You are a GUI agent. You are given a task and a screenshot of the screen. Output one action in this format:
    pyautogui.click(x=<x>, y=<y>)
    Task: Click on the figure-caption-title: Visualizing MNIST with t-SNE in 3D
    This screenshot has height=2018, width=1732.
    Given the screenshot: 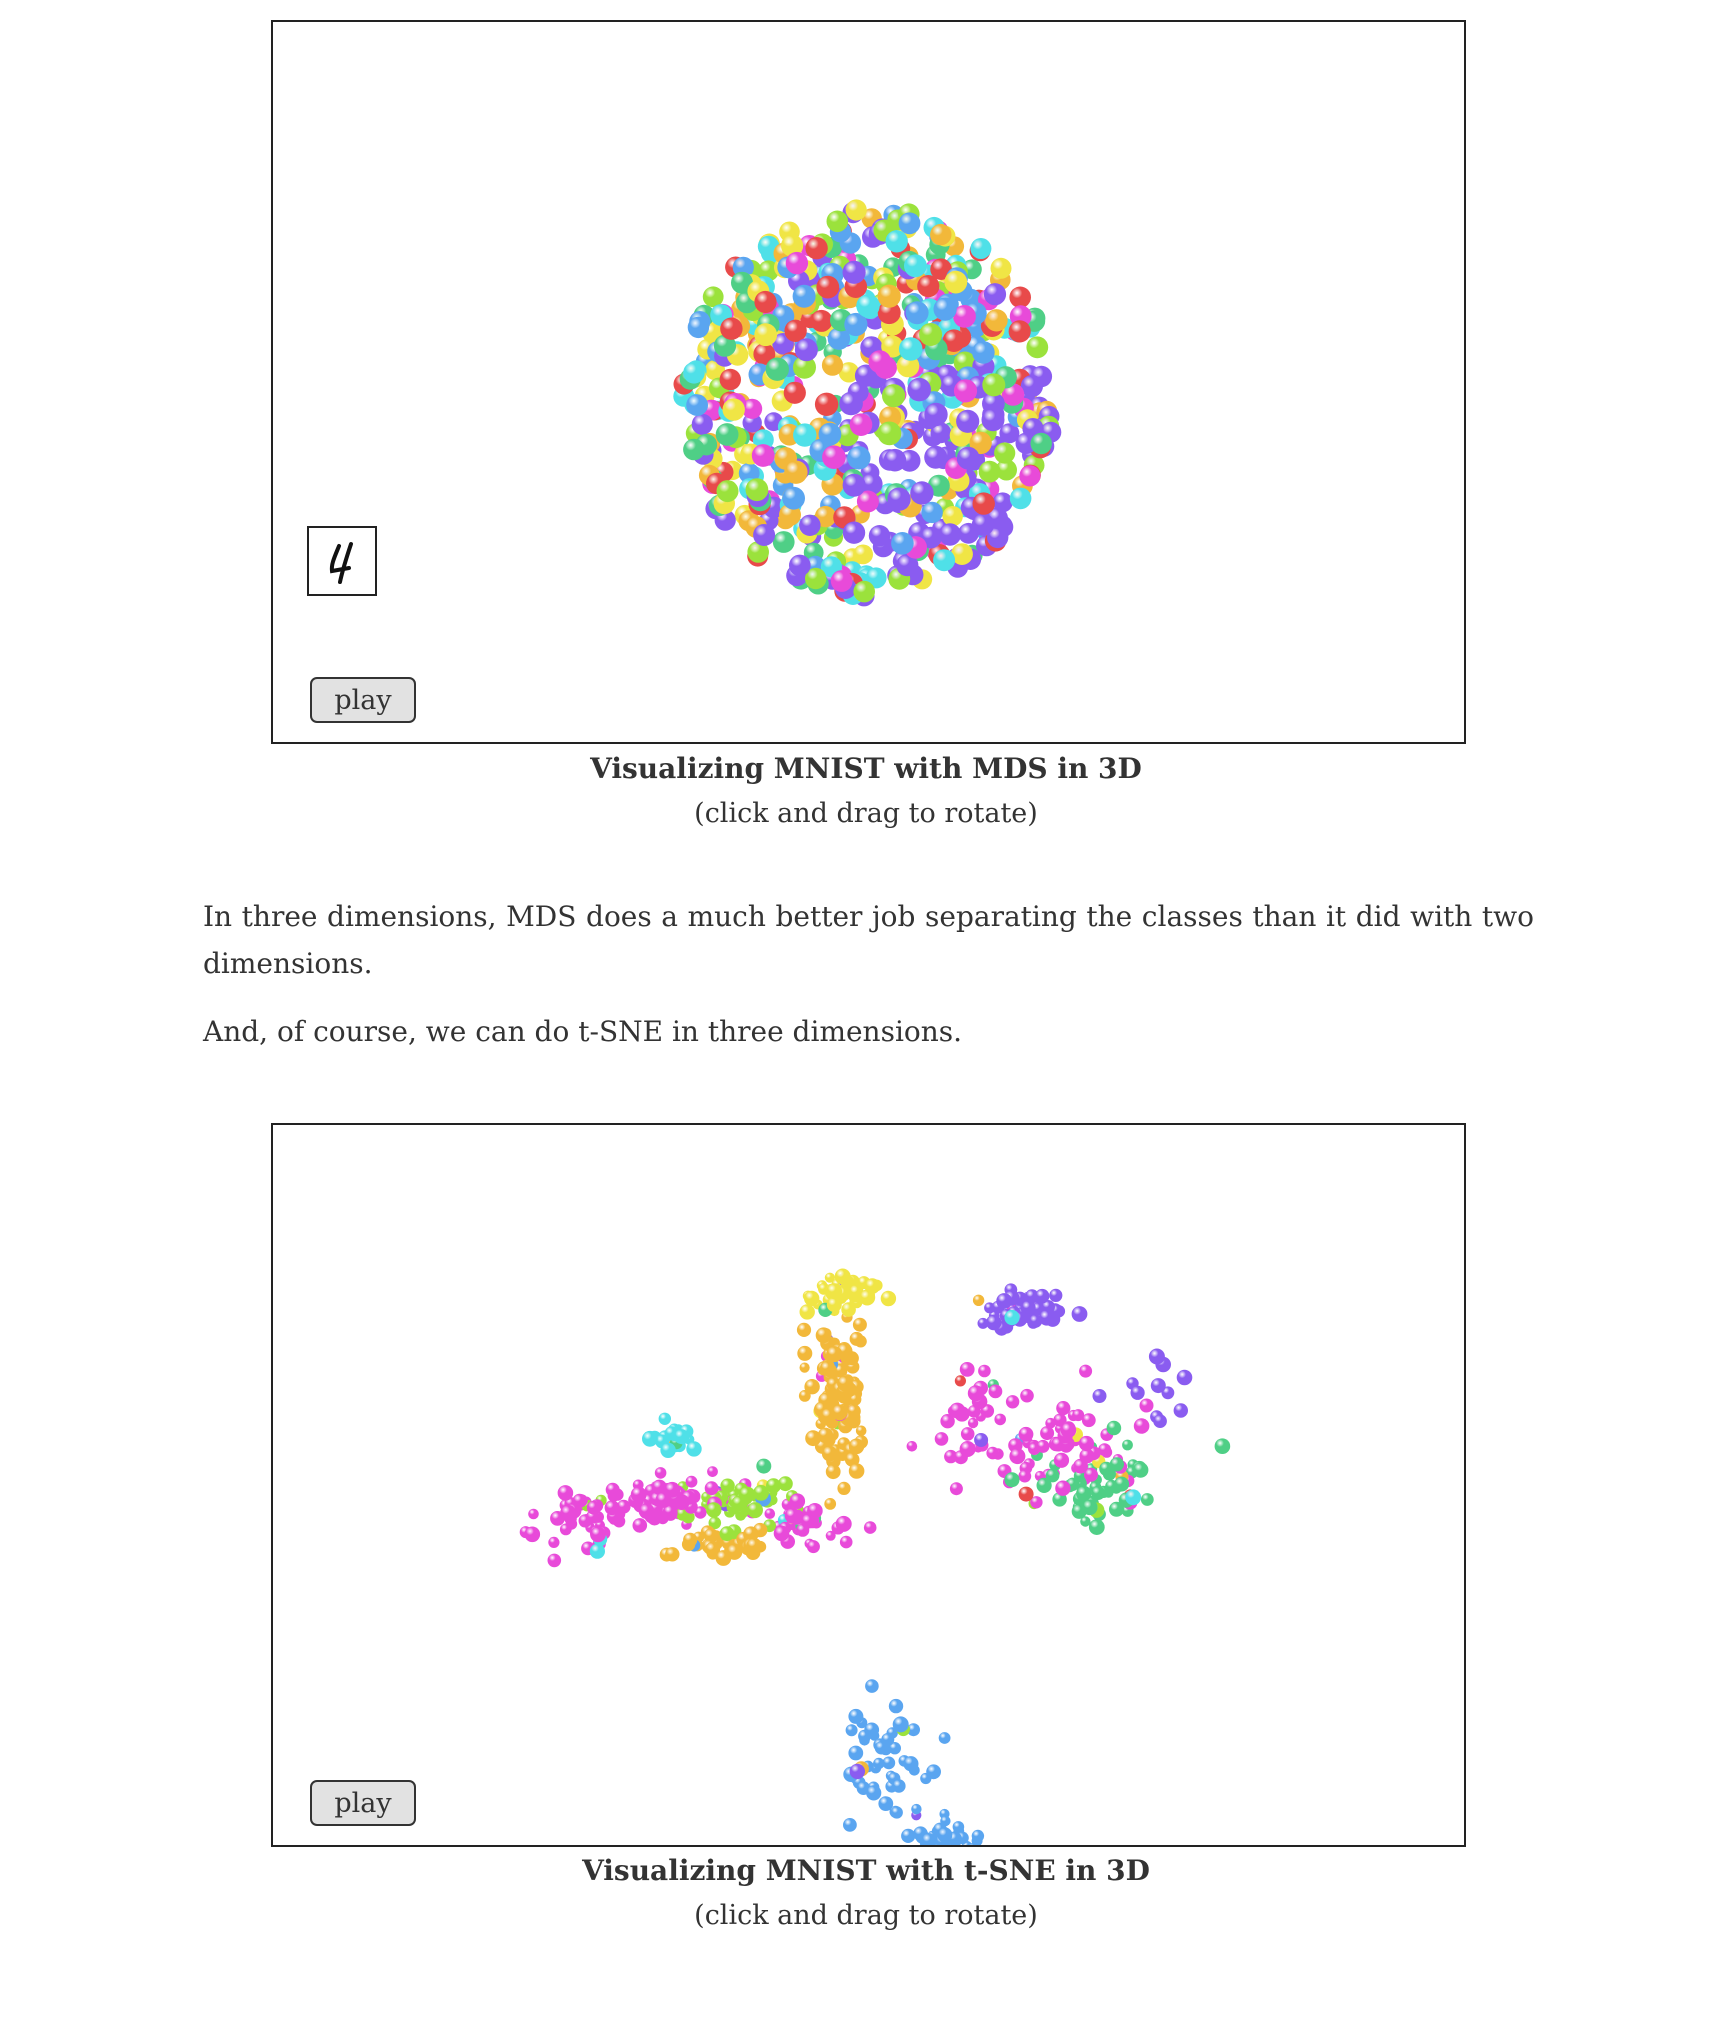 What is the action you would take?
    pyautogui.click(x=866, y=1870)
    